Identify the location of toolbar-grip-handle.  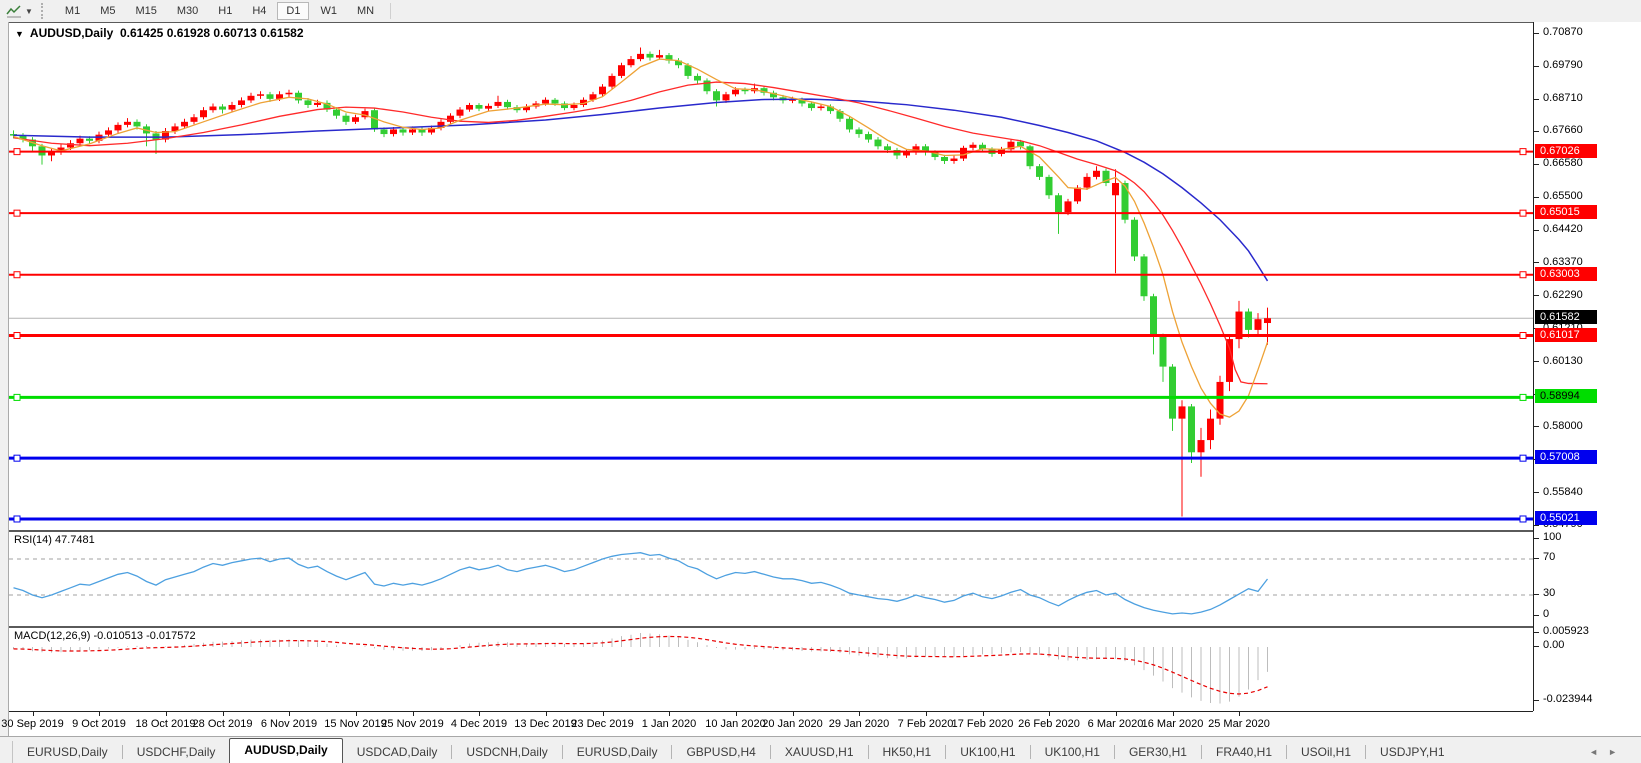
(43, 11).